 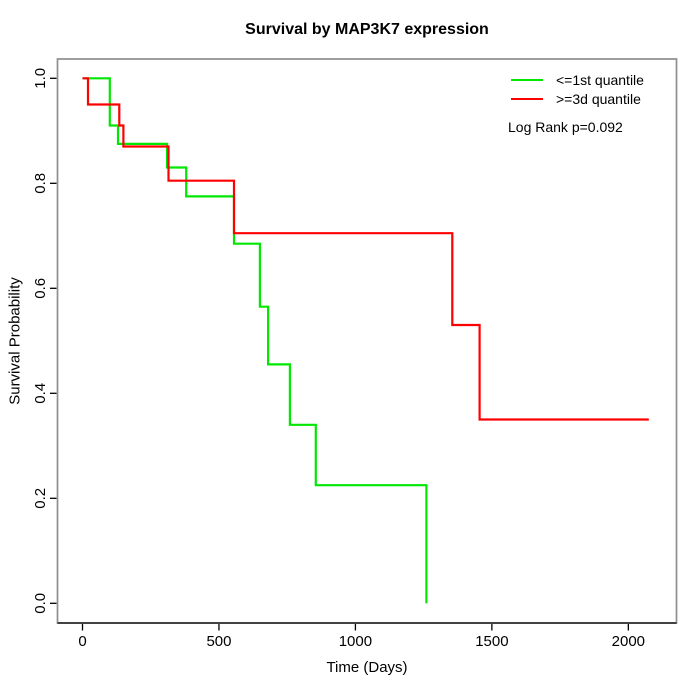 What do you see at coordinates (82, 641) in the screenshot?
I see `x-tick-label: 0` at bounding box center [82, 641].